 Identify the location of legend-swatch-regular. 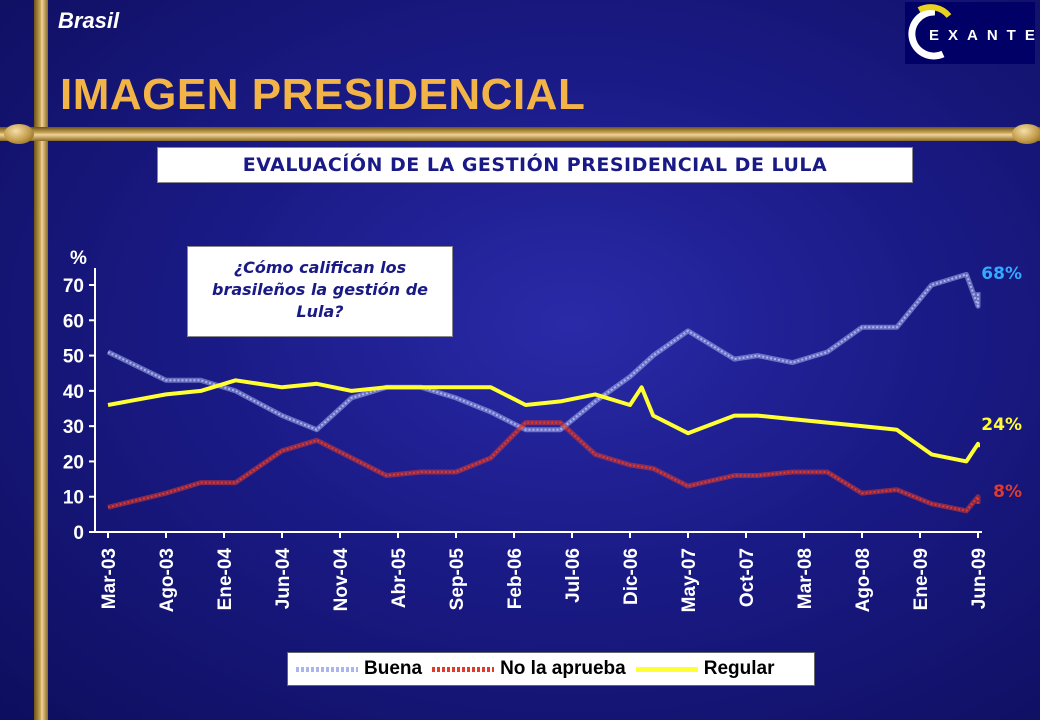
(666, 669).